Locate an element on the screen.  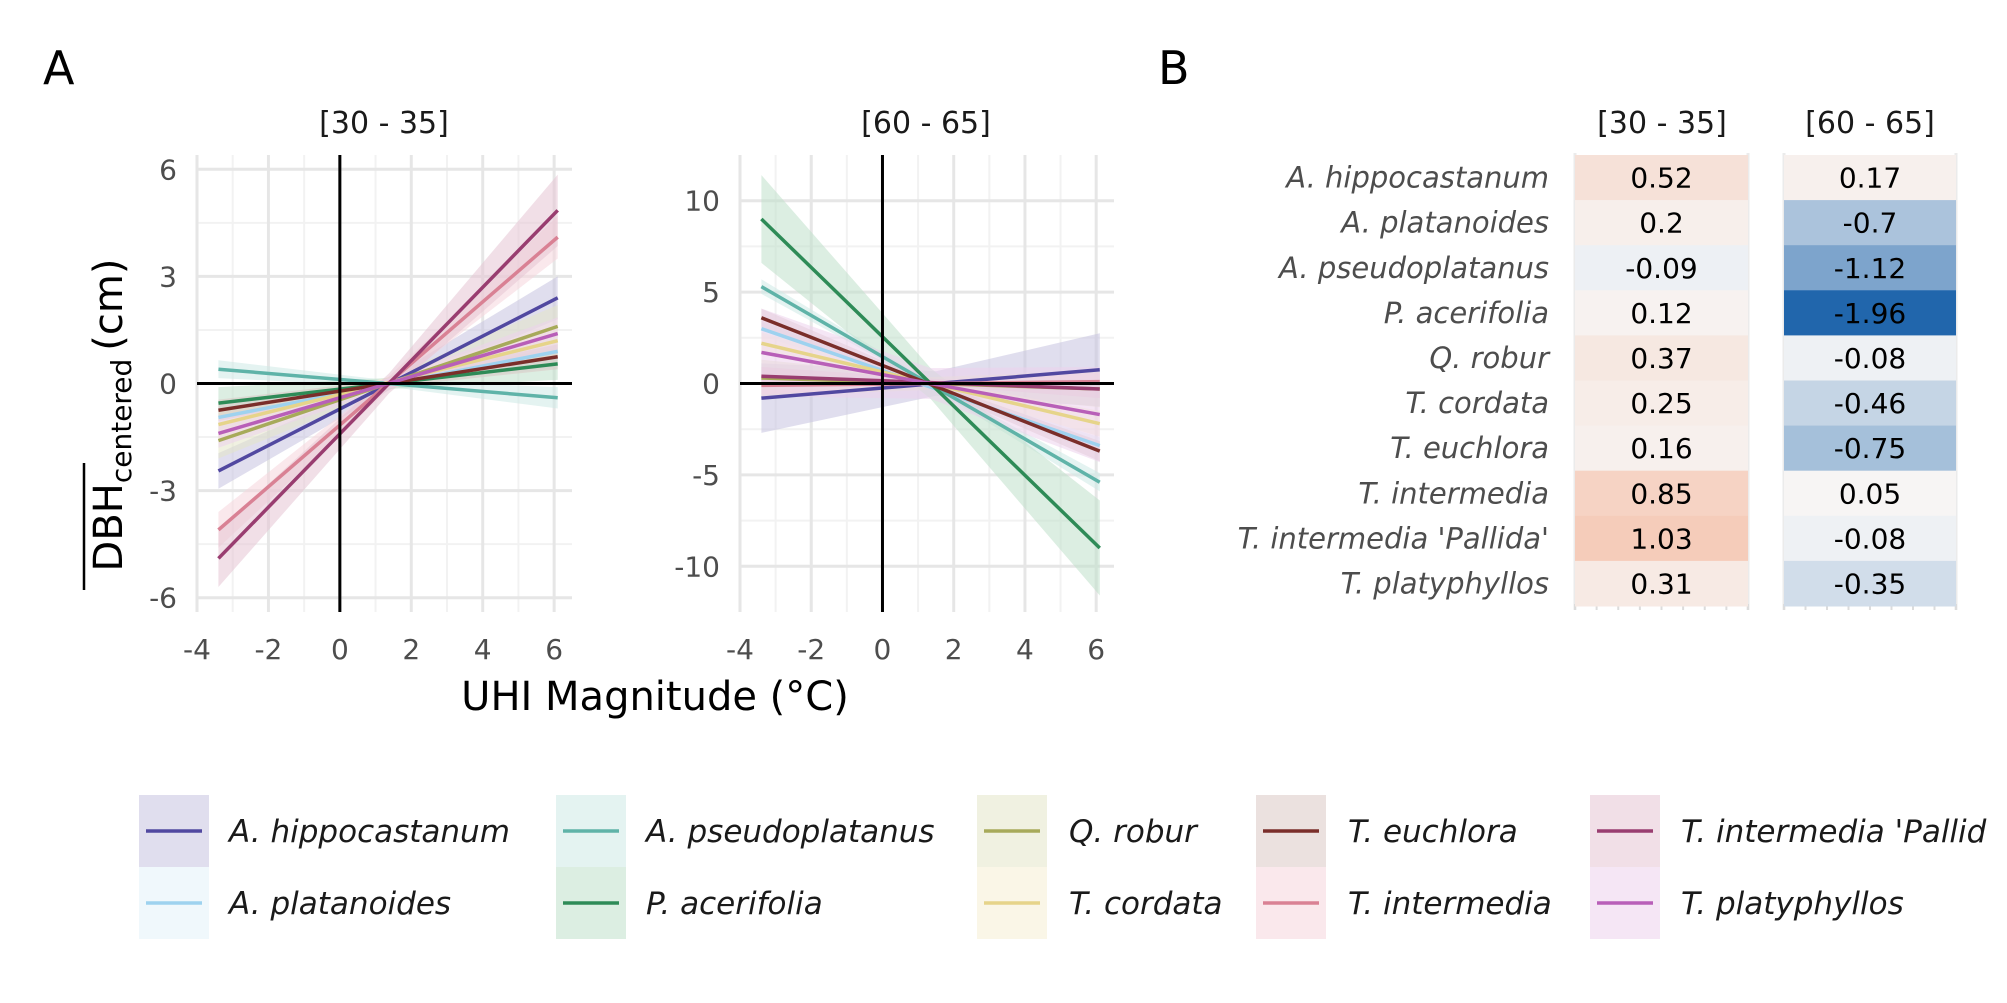
legend-label: A. hippocastanum is located at coordinates (368, 832).